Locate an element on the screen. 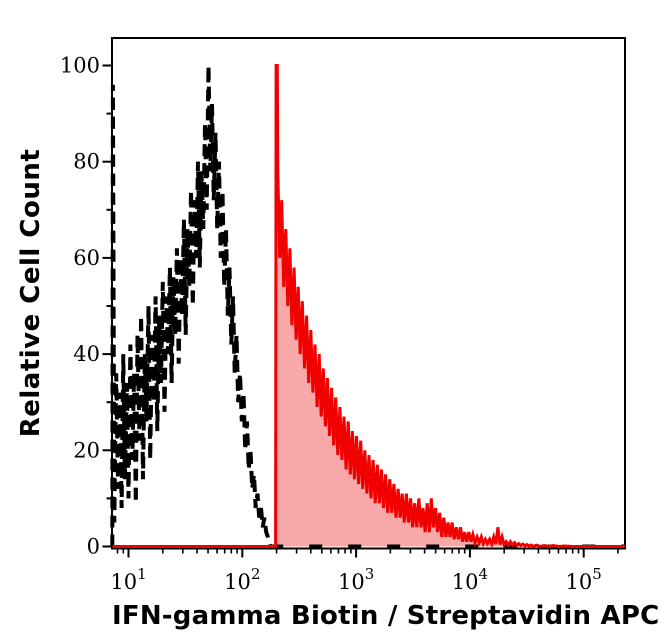 This screenshot has height=641, width=670. x-tick-label: 10⁵ is located at coordinates (584, 579).